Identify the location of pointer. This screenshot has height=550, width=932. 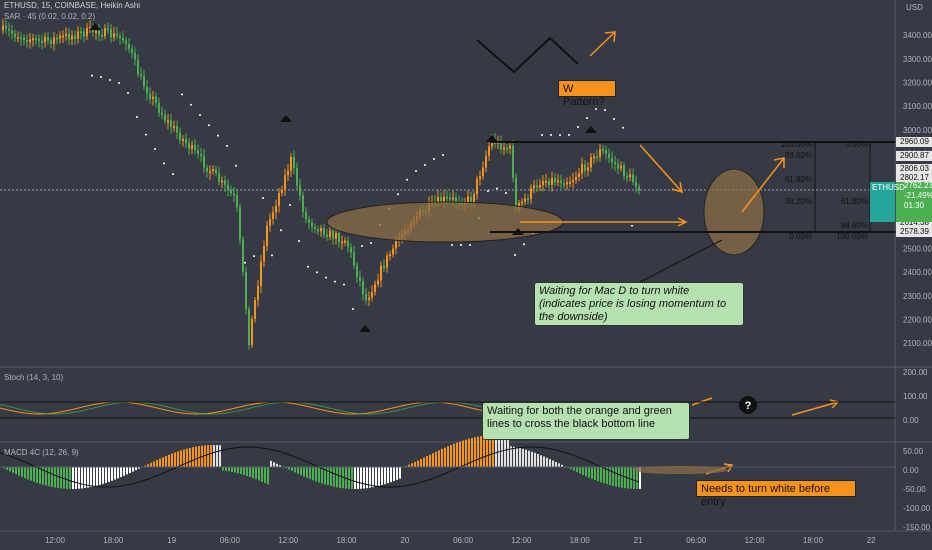
(681, 261).